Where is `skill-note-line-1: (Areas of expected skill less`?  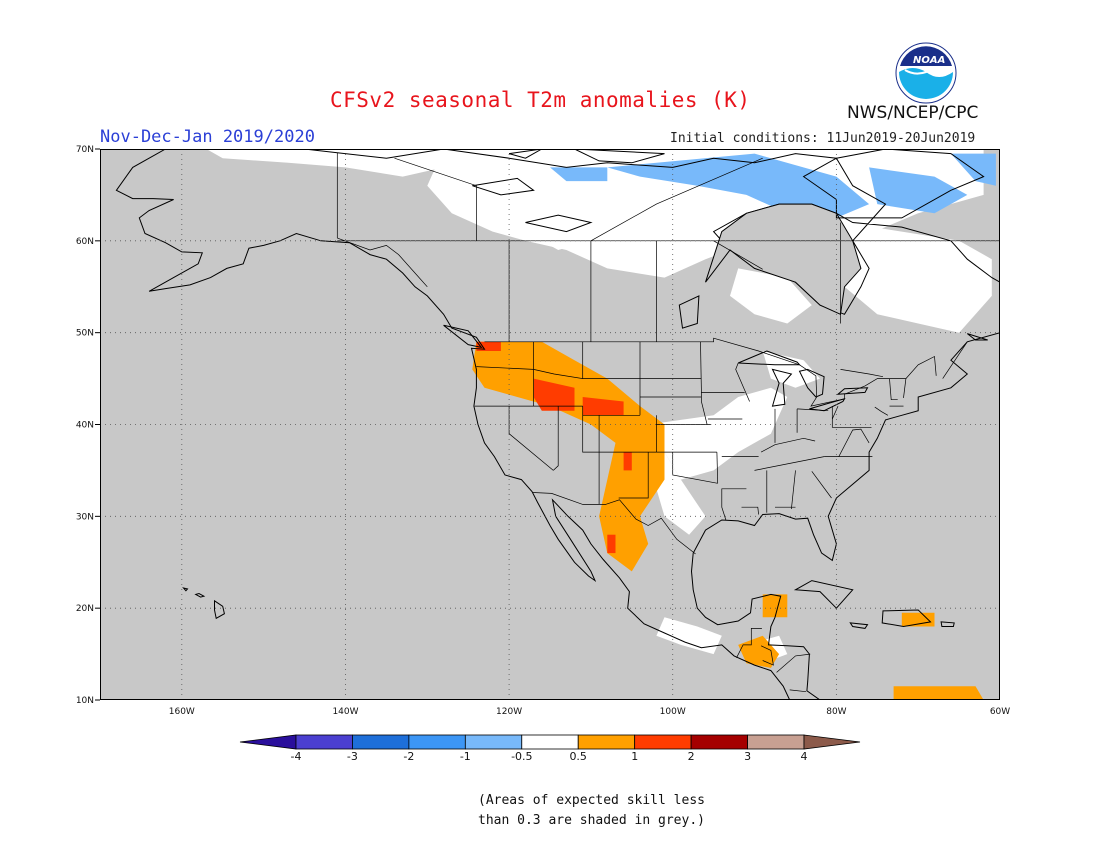
skill-note-line-1: (Areas of expected skill less is located at coordinates (591, 800).